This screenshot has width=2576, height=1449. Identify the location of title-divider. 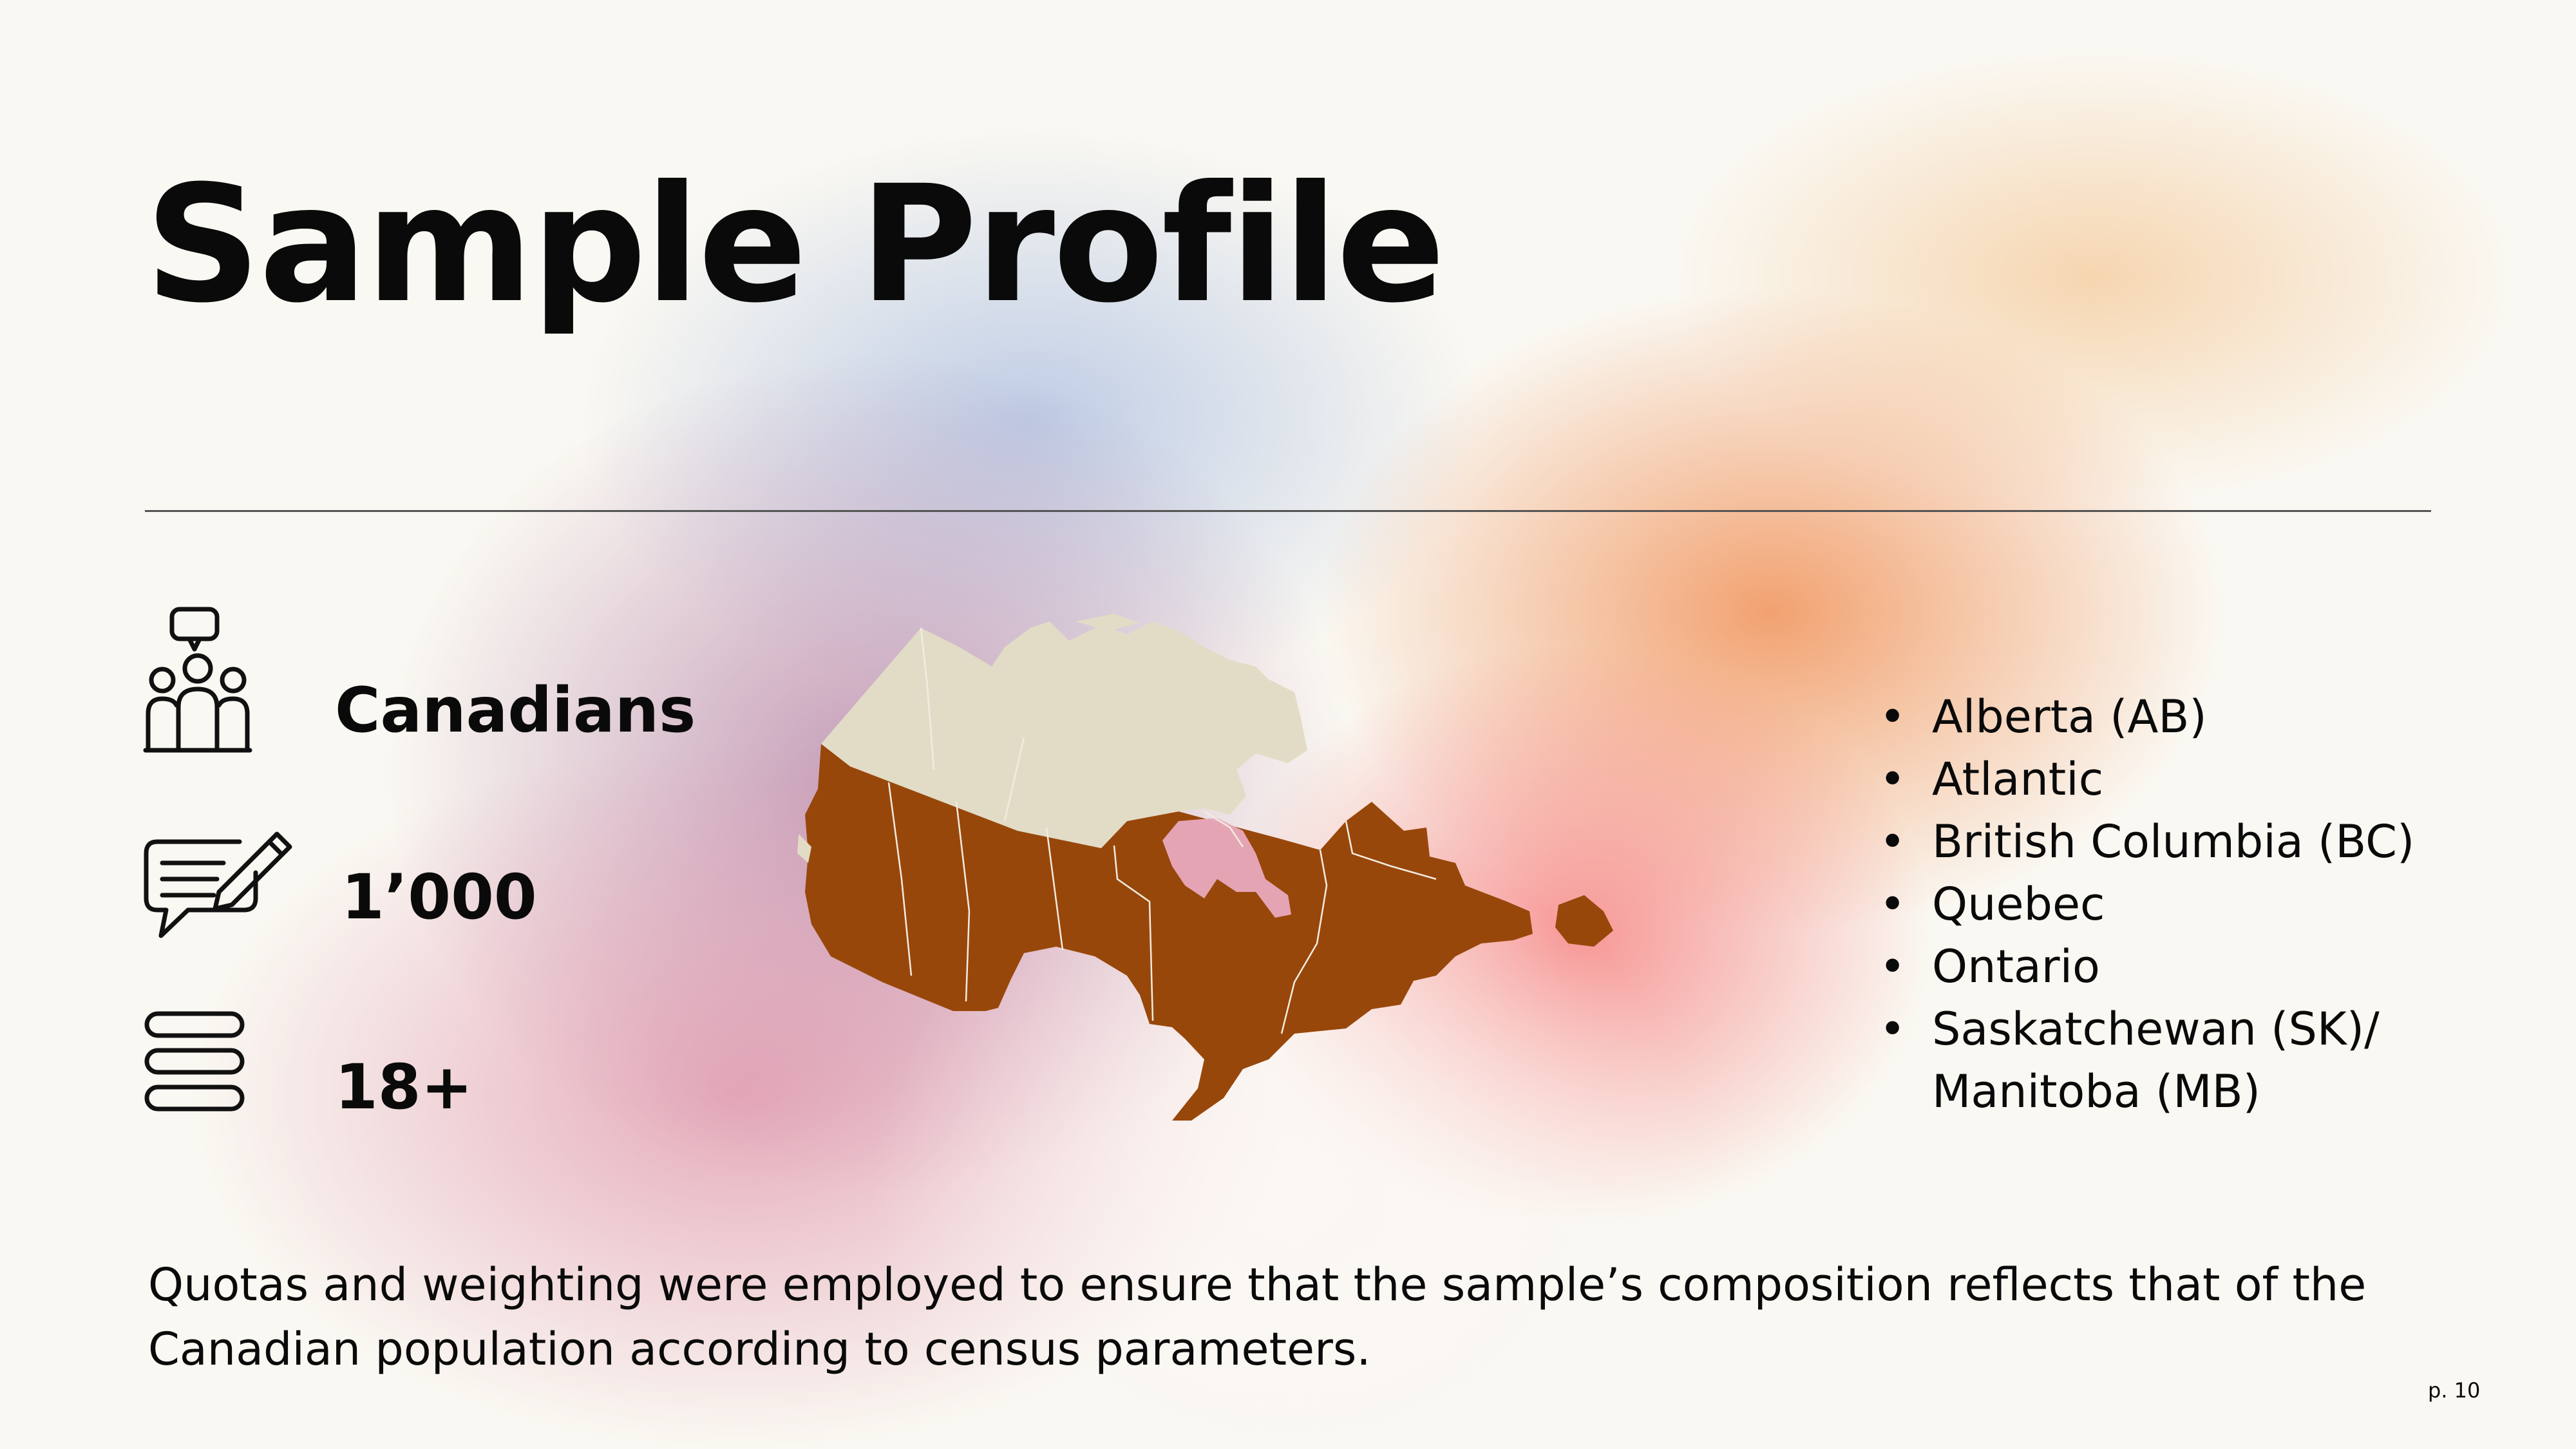
(1288, 511).